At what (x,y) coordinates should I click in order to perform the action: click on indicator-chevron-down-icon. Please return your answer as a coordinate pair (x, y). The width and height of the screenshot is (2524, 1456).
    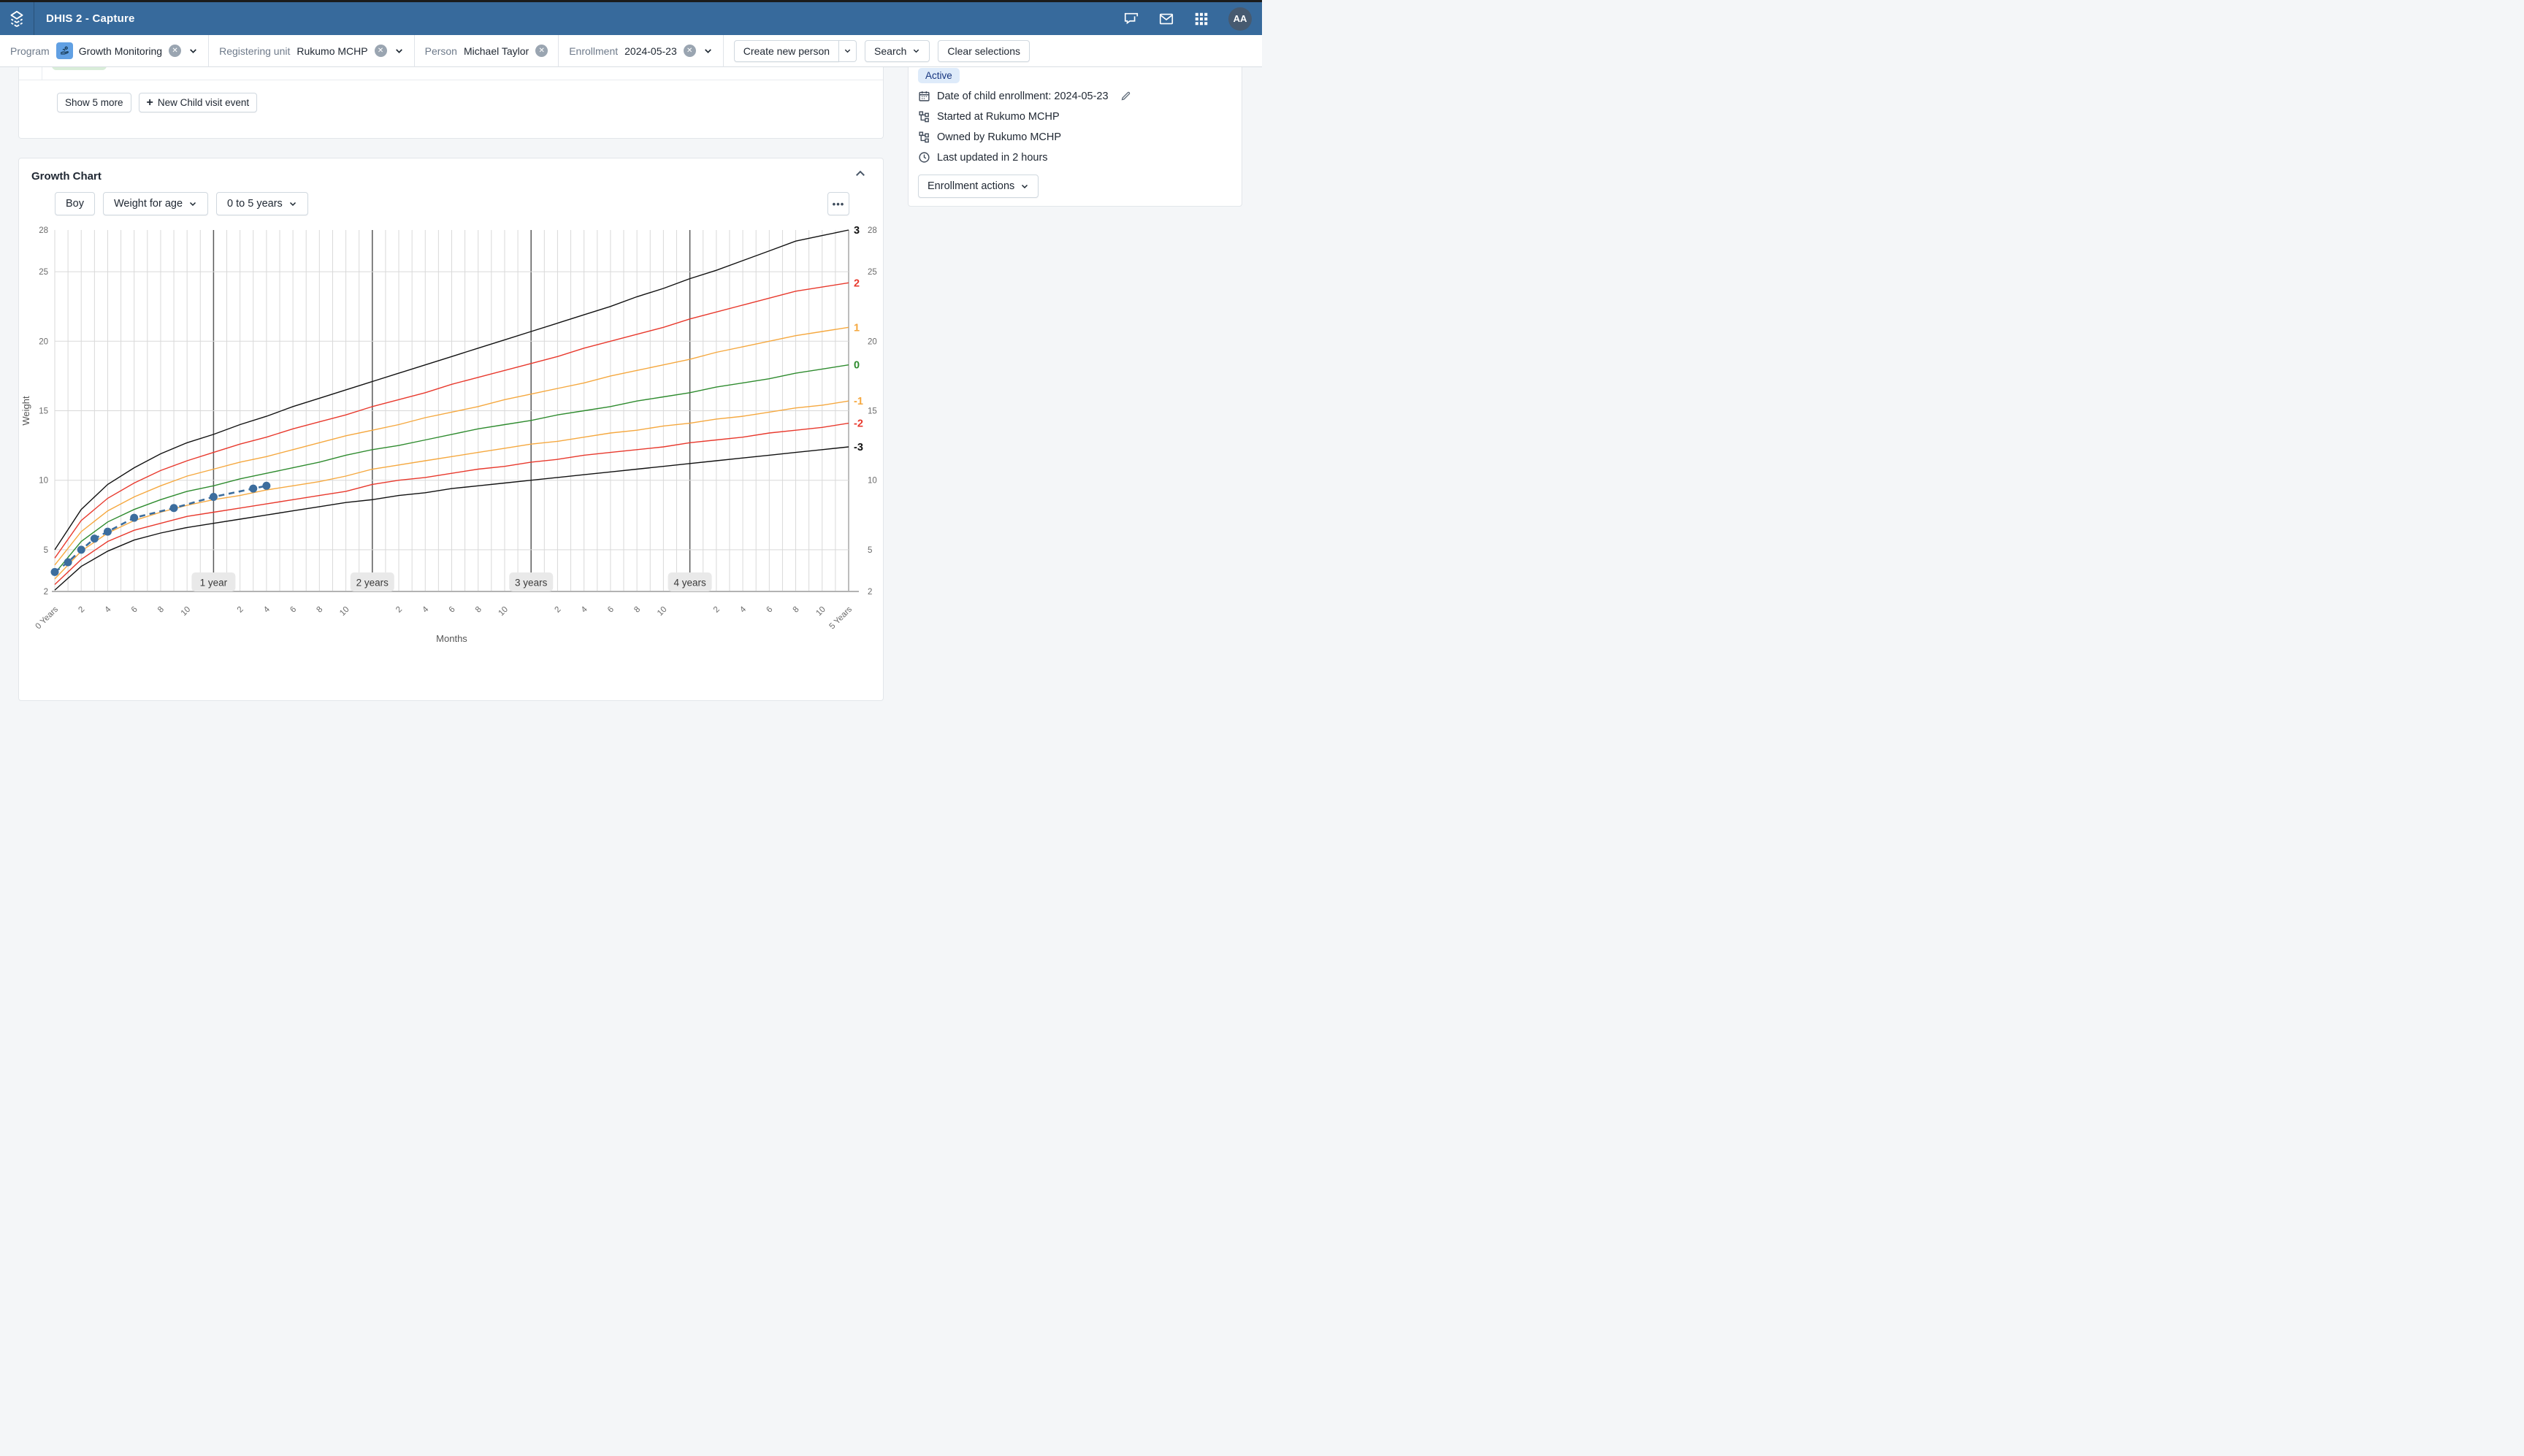
    Looking at the image, I should click on (192, 204).